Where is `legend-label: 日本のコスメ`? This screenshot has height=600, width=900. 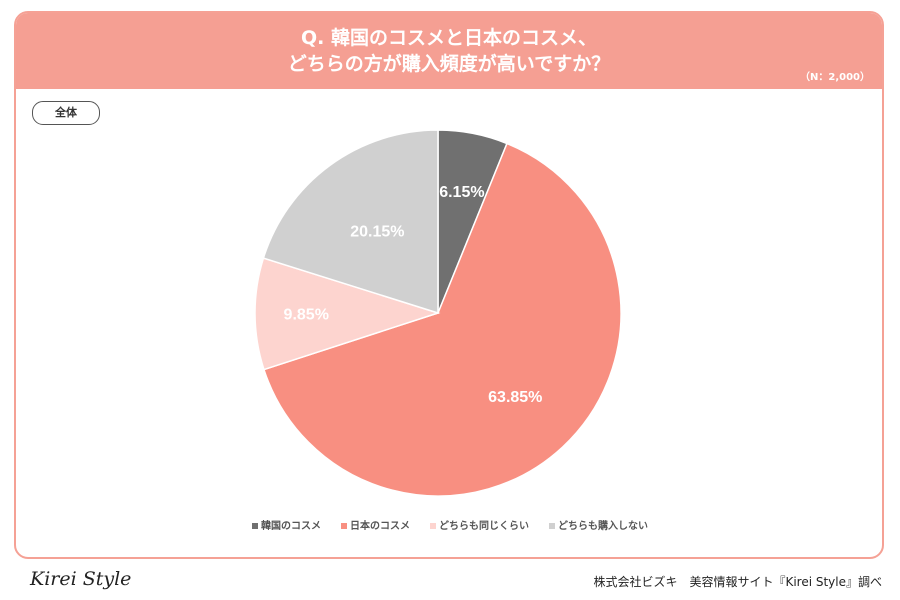
legend-label: 日本のコスメ is located at coordinates (380, 526).